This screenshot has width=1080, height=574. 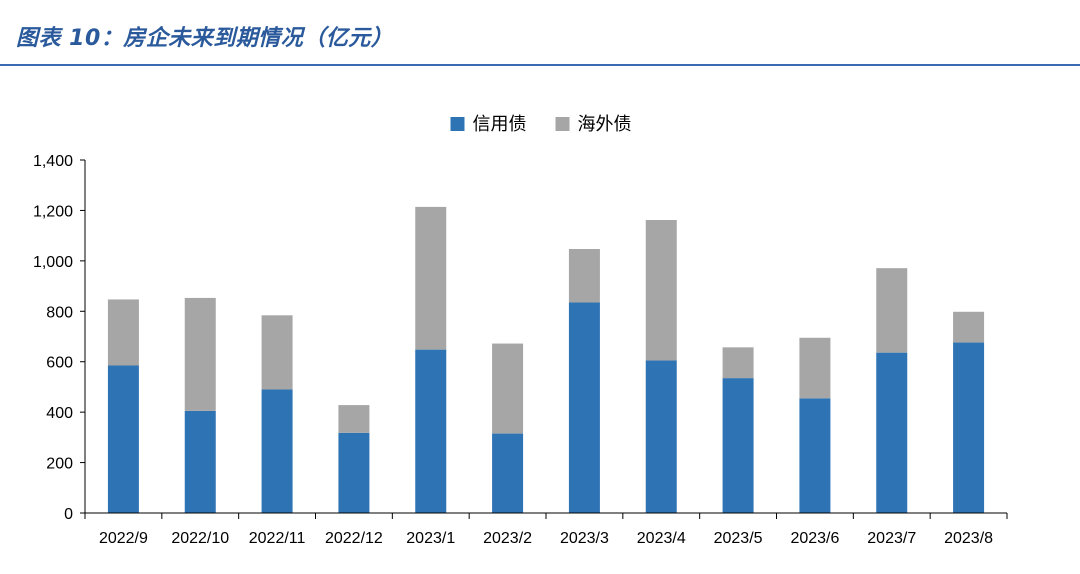 I want to click on x-tick-label: 2022/12, so click(x=354, y=538).